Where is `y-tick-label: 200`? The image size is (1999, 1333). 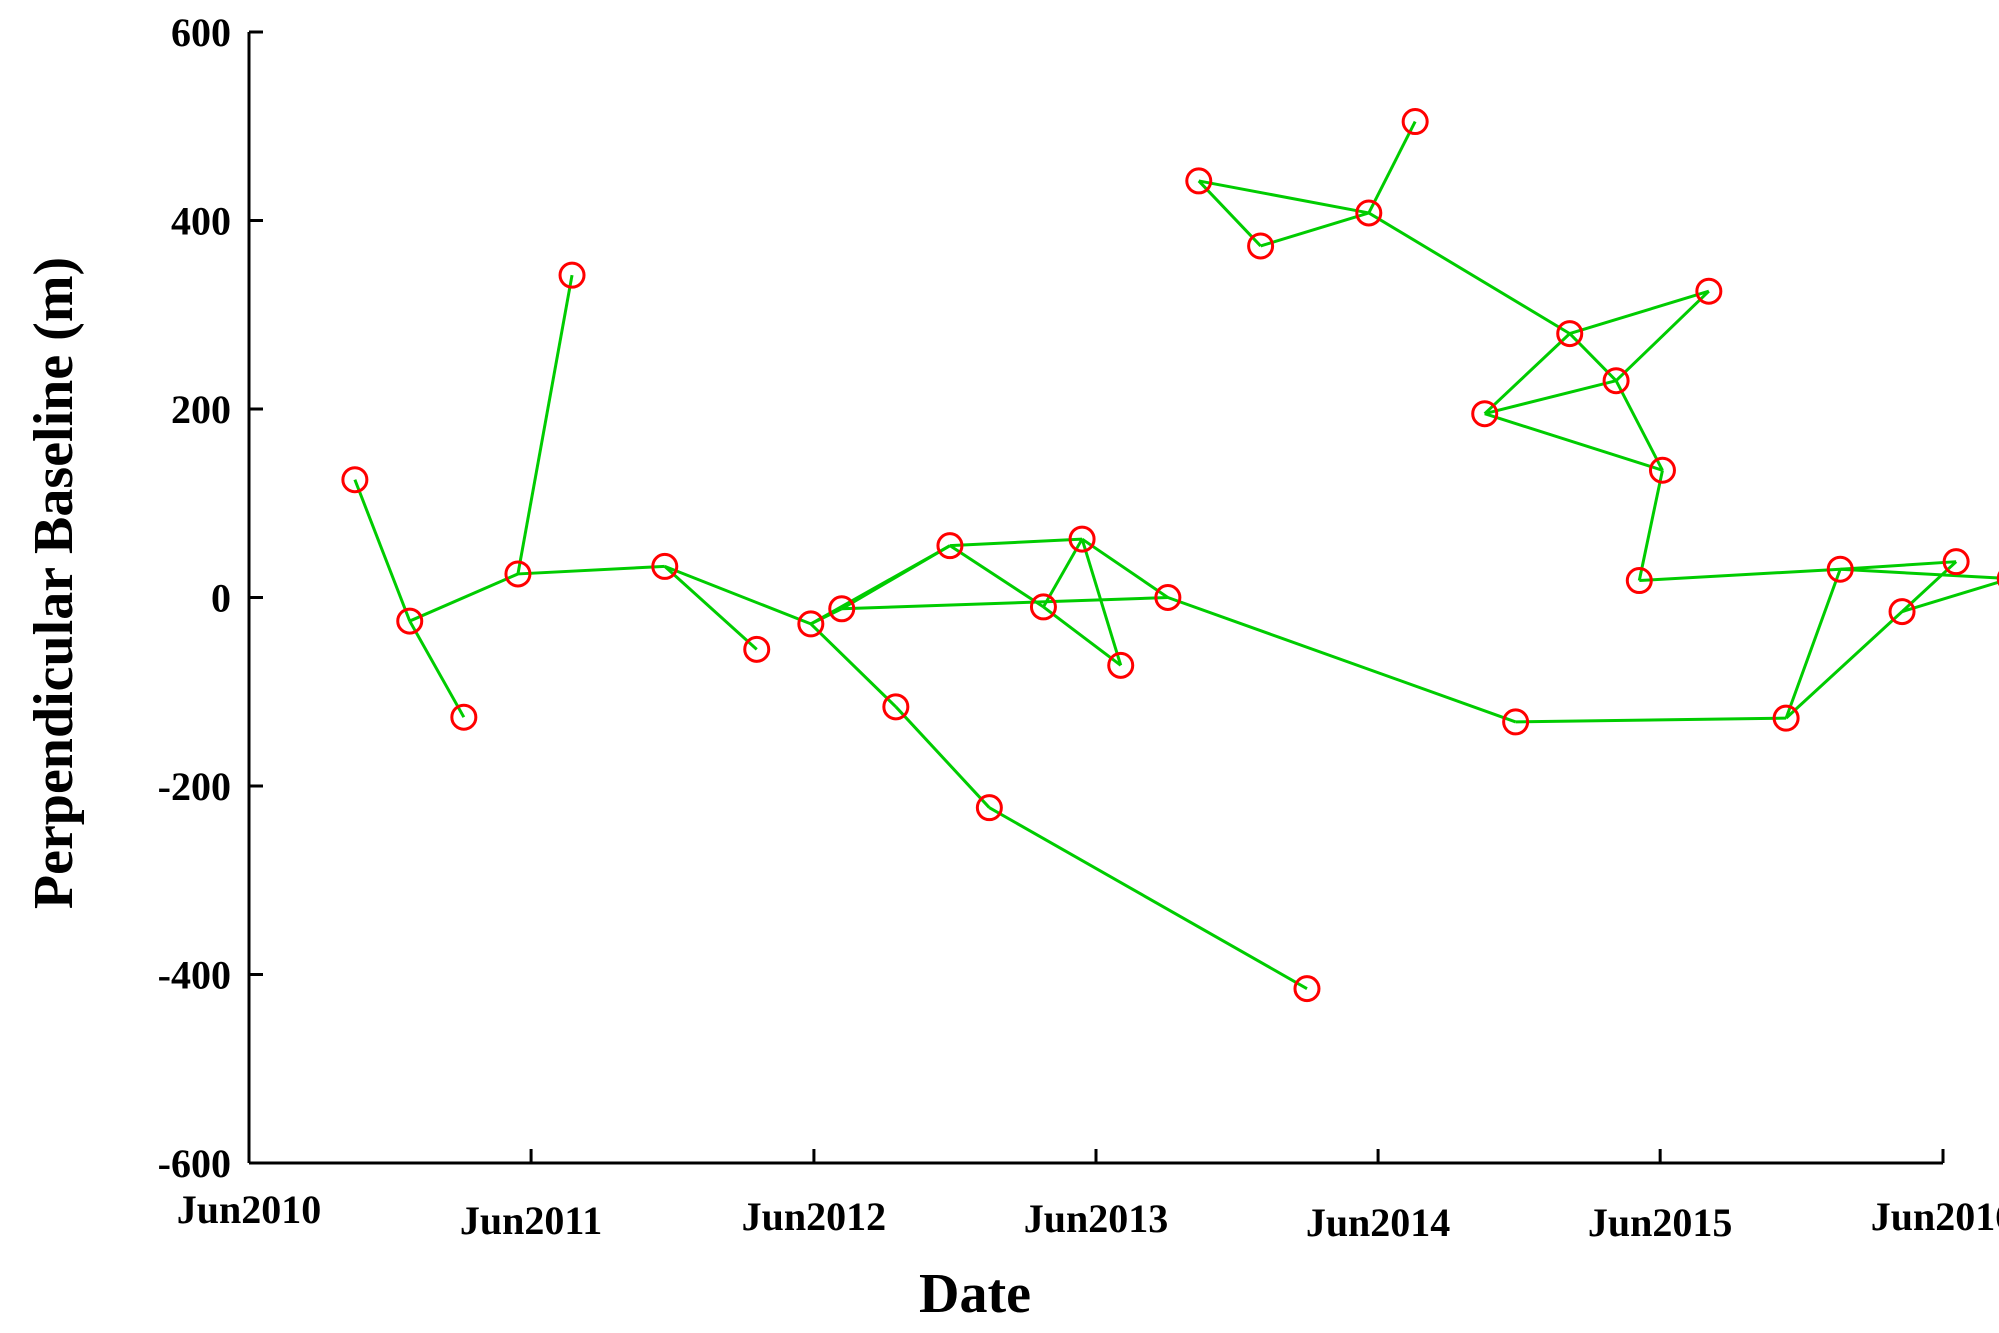
y-tick-label: 200 is located at coordinates (201, 409).